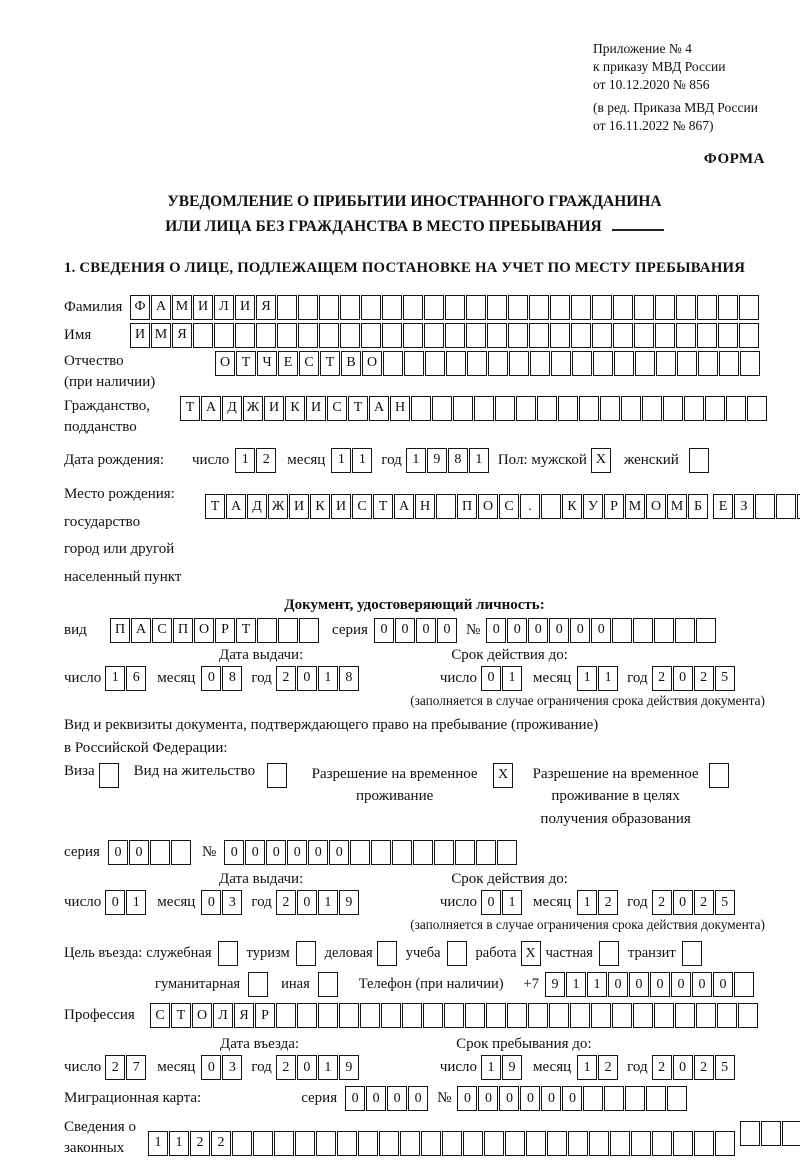 This screenshot has width=800, height=1163. I want to click on form-cell: 5, so click(724, 903).